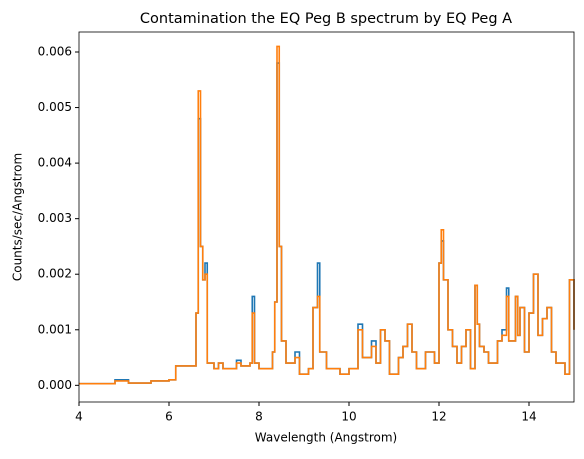 This screenshot has height=459, width=584. Describe the element at coordinates (528, 417) in the screenshot. I see `x-tick-label: 14` at that location.